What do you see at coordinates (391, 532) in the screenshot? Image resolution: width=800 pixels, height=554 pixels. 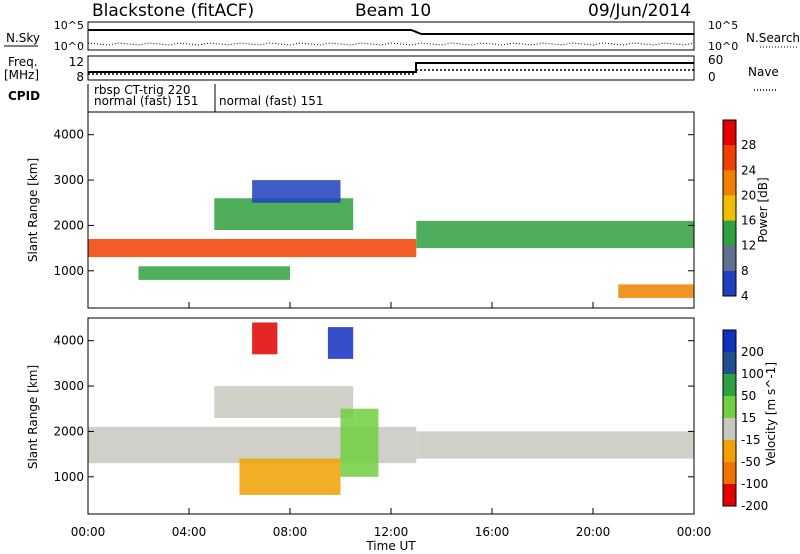 I see `xtick-label-3: 12:00` at bounding box center [391, 532].